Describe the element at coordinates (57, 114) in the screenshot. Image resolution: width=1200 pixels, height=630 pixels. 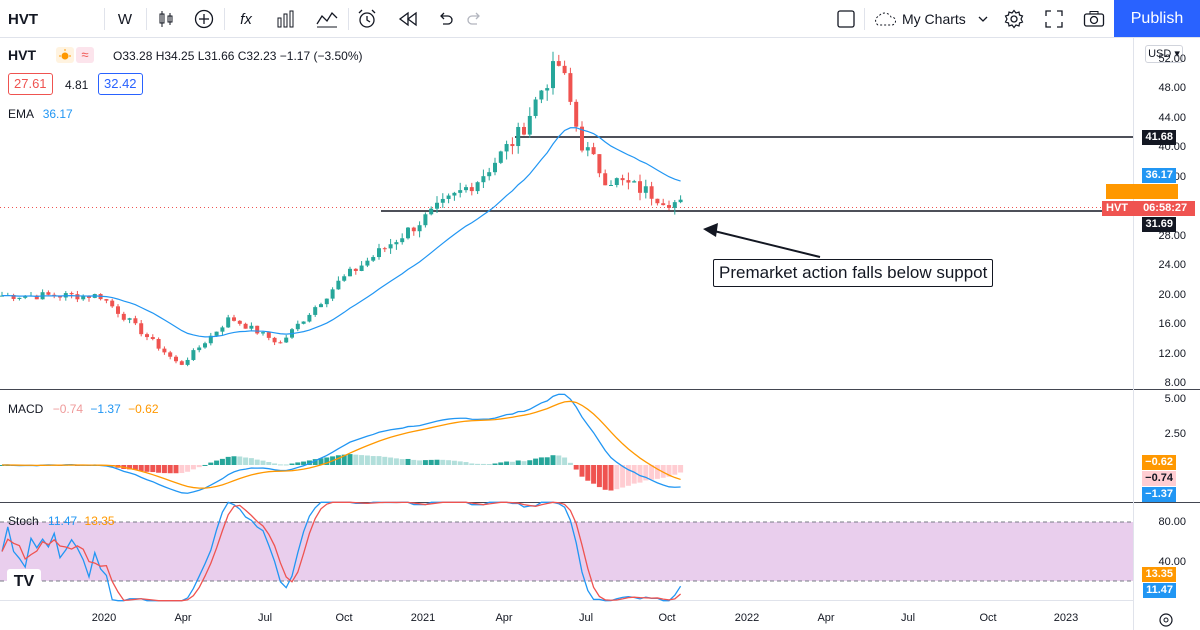
I see `ema-value: 36.17` at that location.